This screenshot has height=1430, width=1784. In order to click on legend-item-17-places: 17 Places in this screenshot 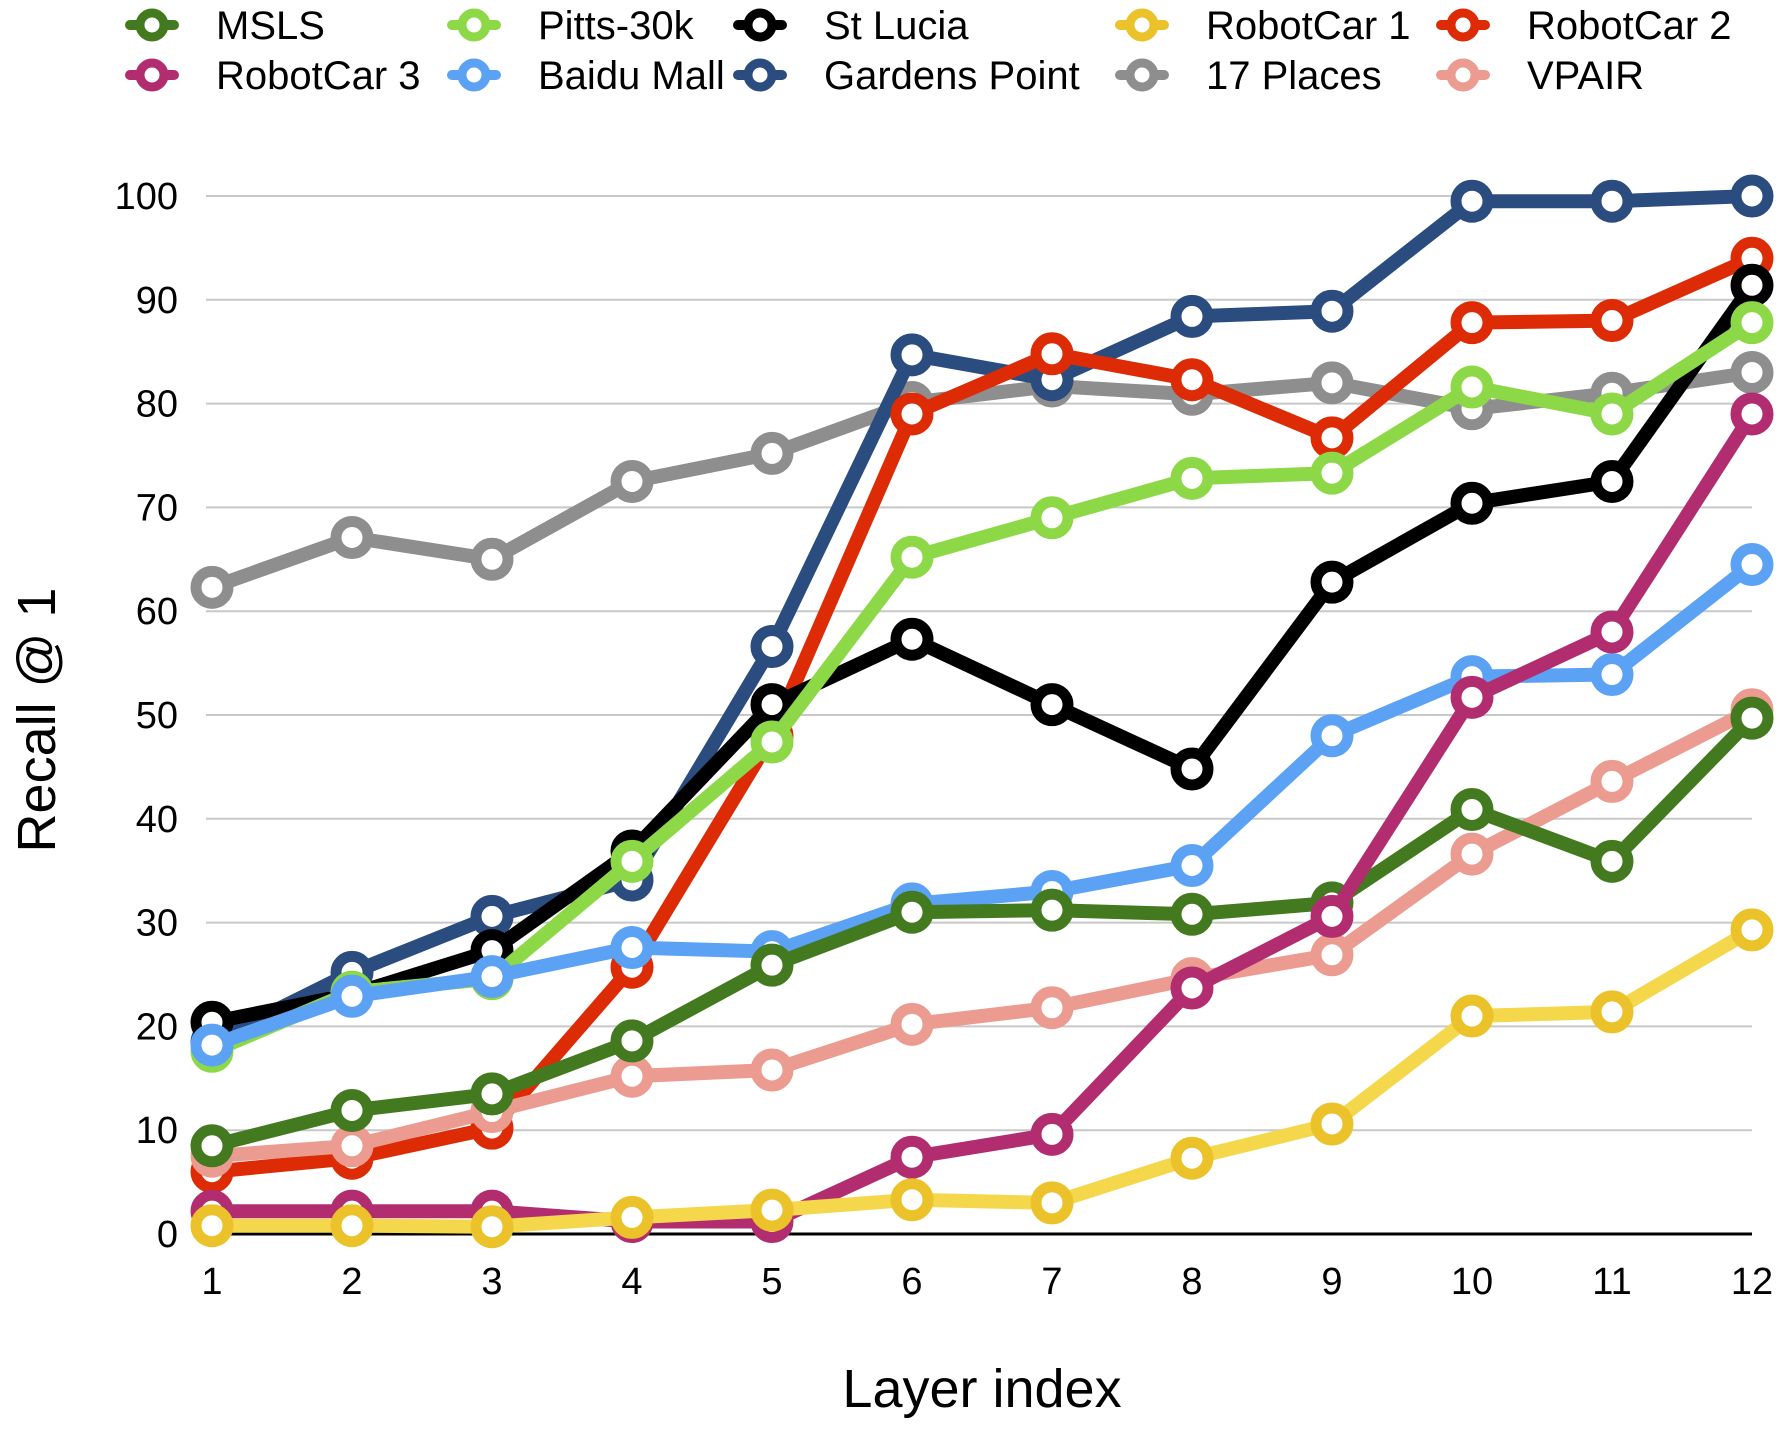, I will do `click(1248, 76)`.